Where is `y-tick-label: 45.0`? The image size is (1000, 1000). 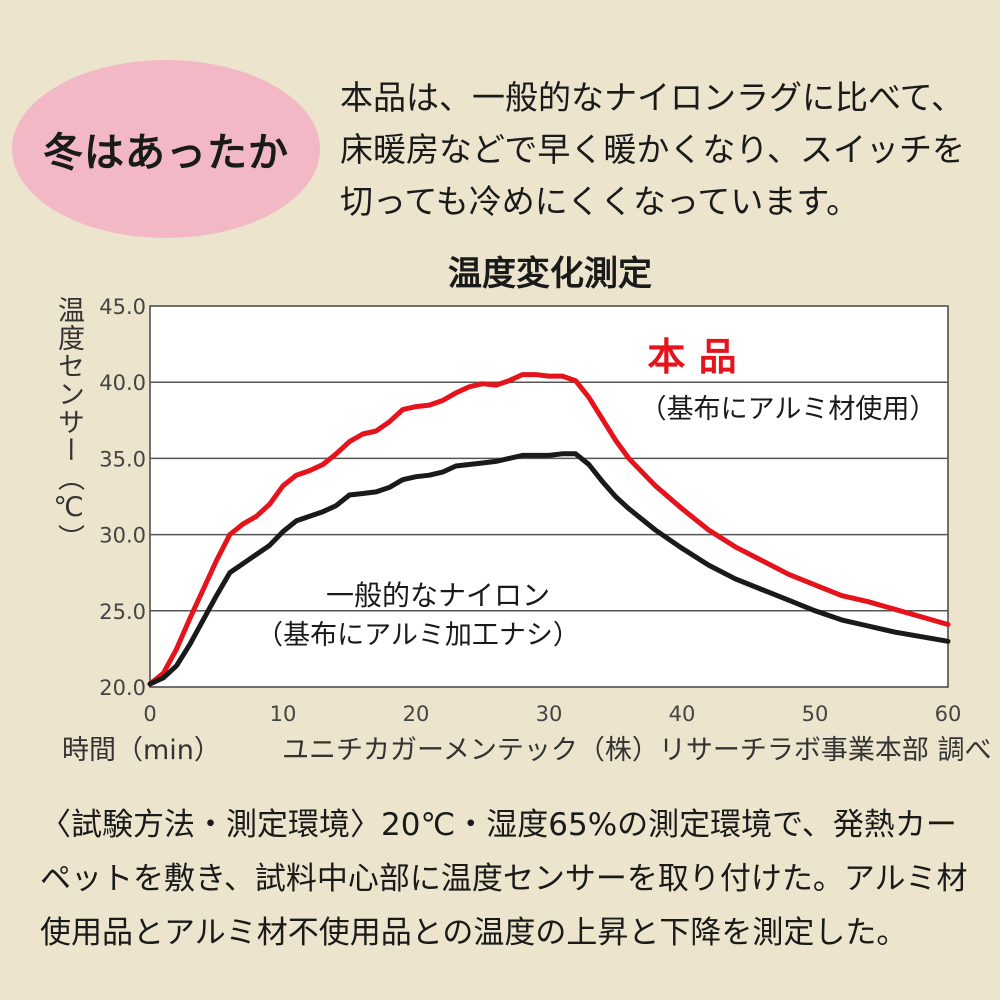
y-tick-label: 45.0 is located at coordinates (122, 307).